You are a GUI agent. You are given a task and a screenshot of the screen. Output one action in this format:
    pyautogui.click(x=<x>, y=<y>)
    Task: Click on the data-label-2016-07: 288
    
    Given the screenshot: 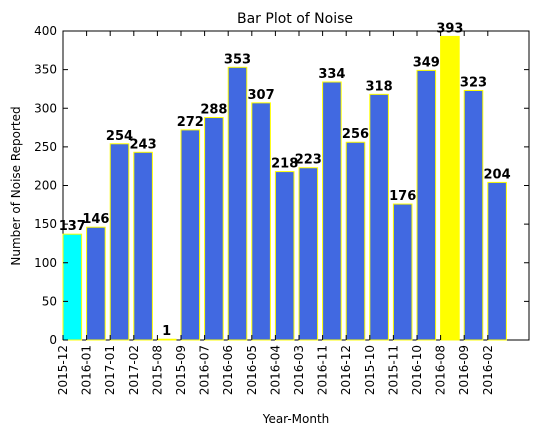 What is the action you would take?
    pyautogui.click(x=213, y=110)
    